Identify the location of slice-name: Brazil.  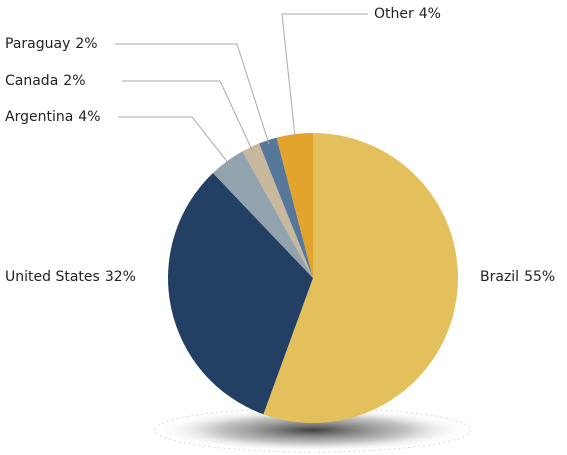
(499, 277).